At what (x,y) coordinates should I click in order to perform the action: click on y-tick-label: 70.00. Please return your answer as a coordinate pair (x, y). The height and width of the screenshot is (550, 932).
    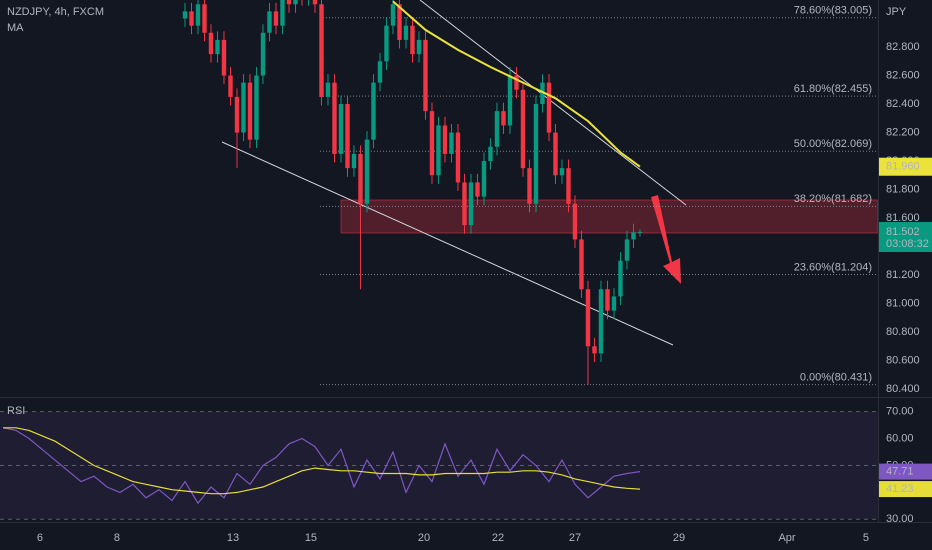
    Looking at the image, I should click on (900, 412).